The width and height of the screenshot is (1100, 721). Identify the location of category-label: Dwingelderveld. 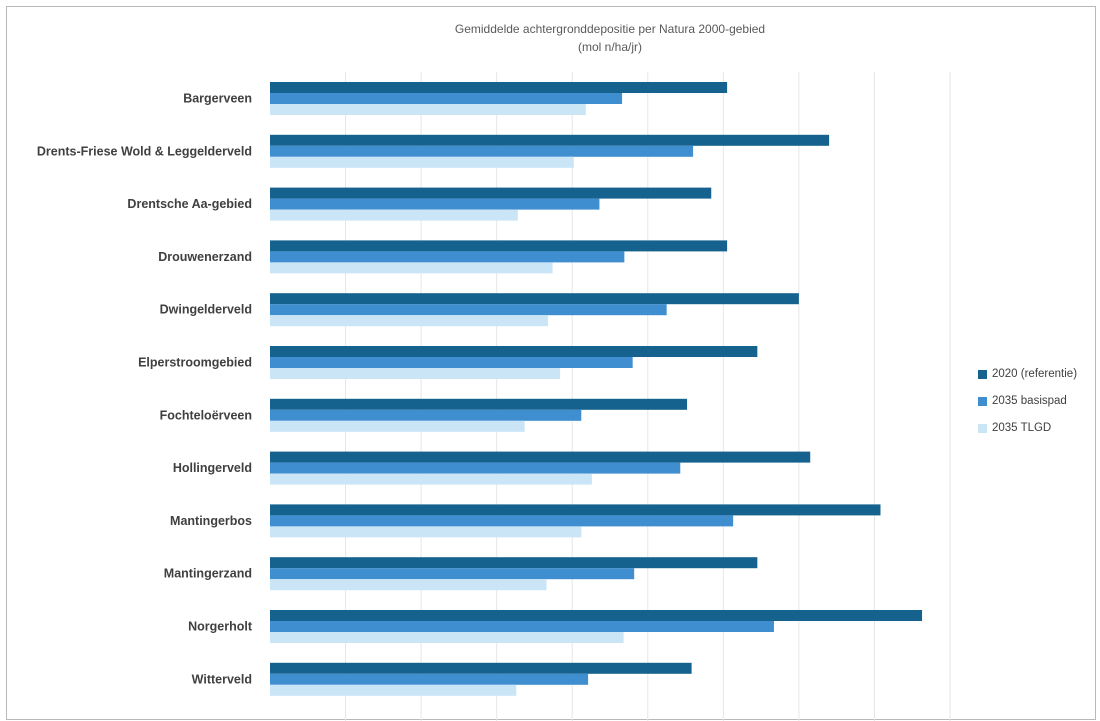
(206, 310).